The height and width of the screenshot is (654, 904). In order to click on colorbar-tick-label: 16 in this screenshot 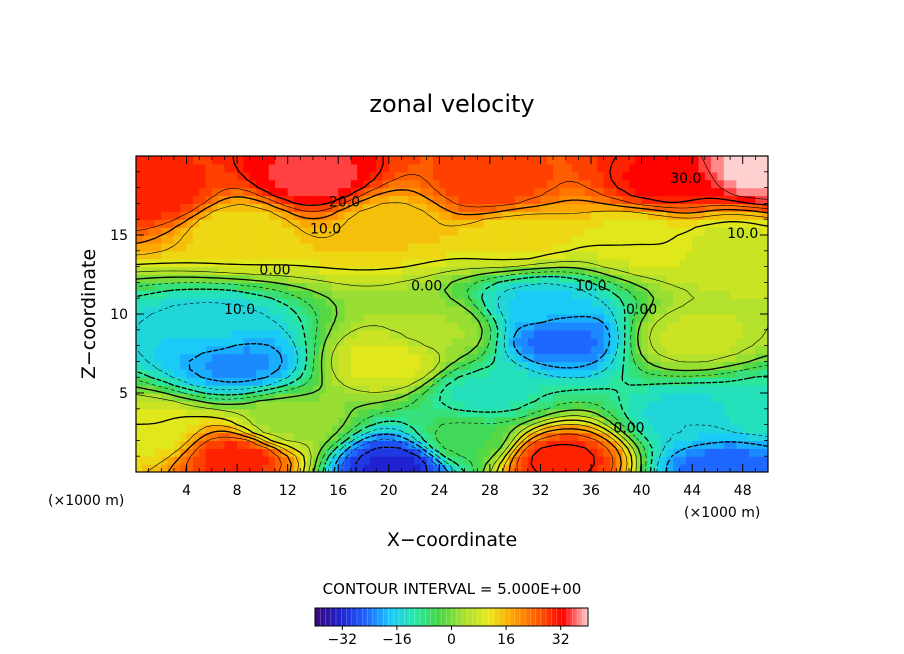, I will do `click(506, 640)`.